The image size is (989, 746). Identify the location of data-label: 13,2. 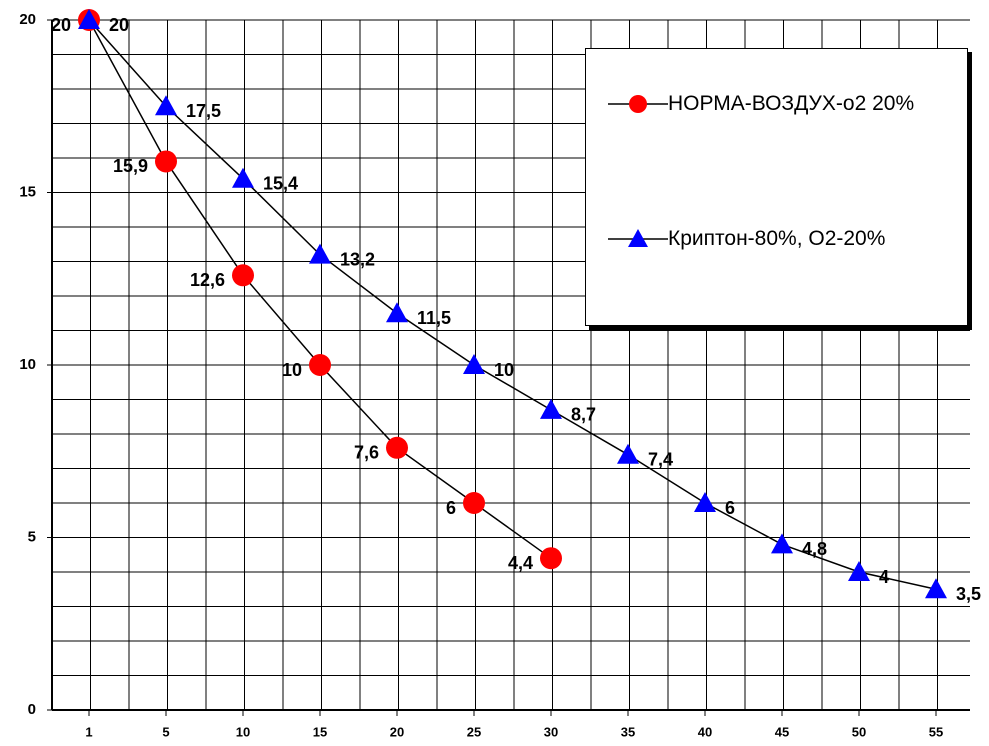
(357, 259).